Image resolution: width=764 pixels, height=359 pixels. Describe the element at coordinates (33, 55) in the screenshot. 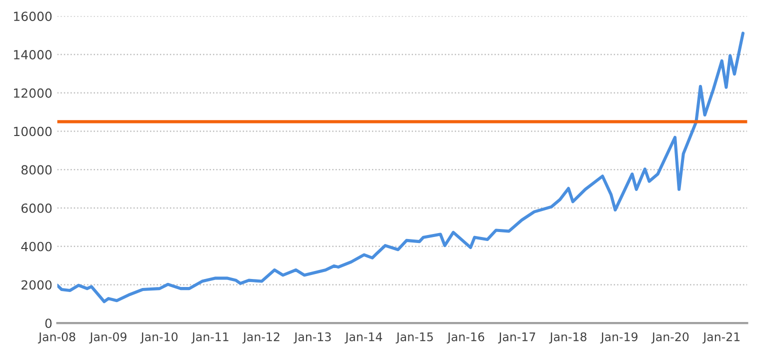

I see `y-tick-label: 14000` at that location.